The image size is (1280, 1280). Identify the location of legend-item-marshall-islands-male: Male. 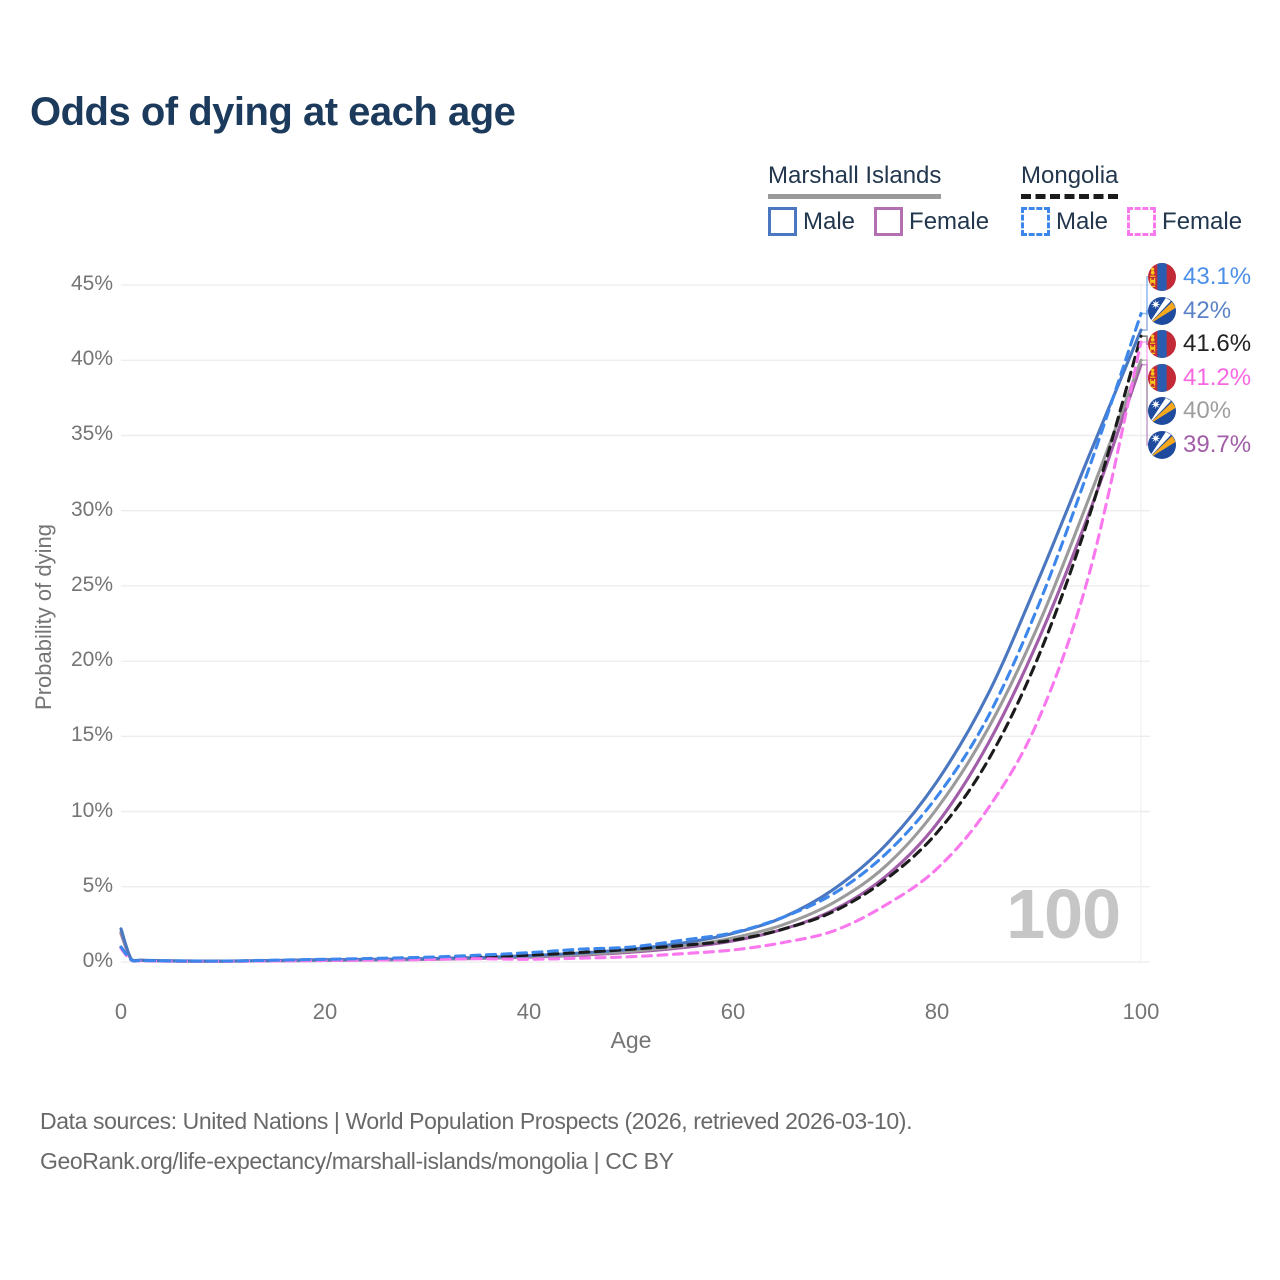
(811, 221).